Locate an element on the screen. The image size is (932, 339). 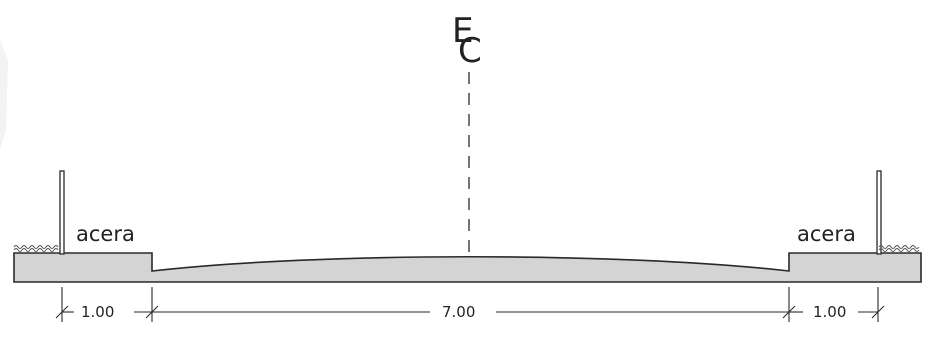
dimension-left-sidewalk: 1.00 is located at coordinates (97, 312).